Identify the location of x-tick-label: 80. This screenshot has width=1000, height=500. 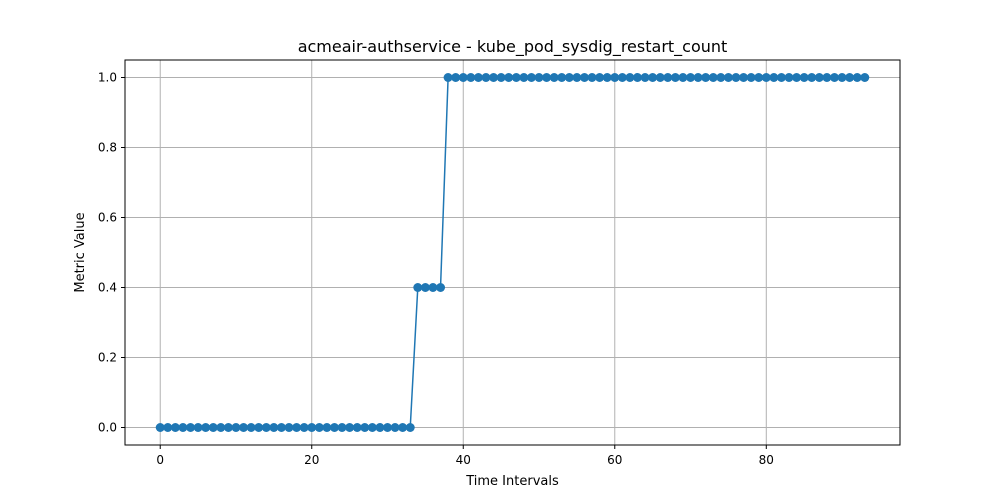
(766, 460).